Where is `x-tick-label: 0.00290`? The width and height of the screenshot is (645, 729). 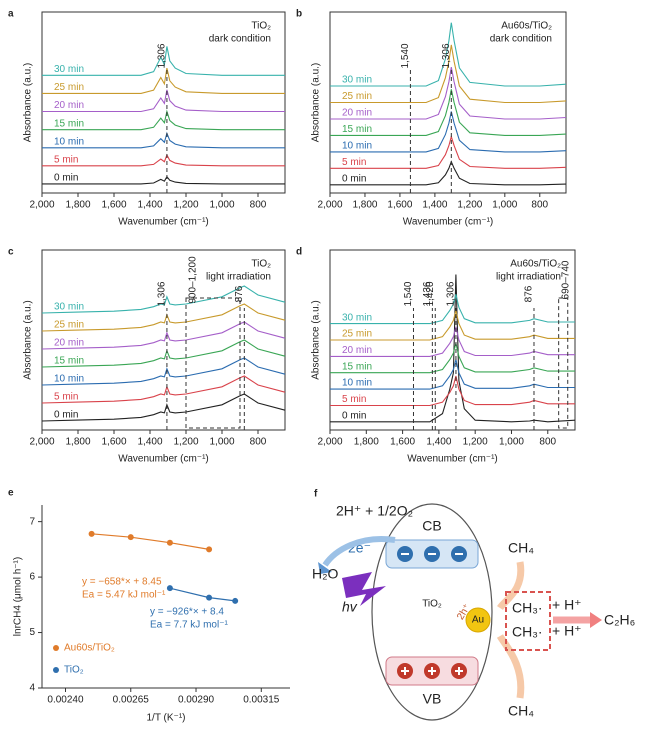
x-tick-label: 0.00290 is located at coordinates (196, 700).